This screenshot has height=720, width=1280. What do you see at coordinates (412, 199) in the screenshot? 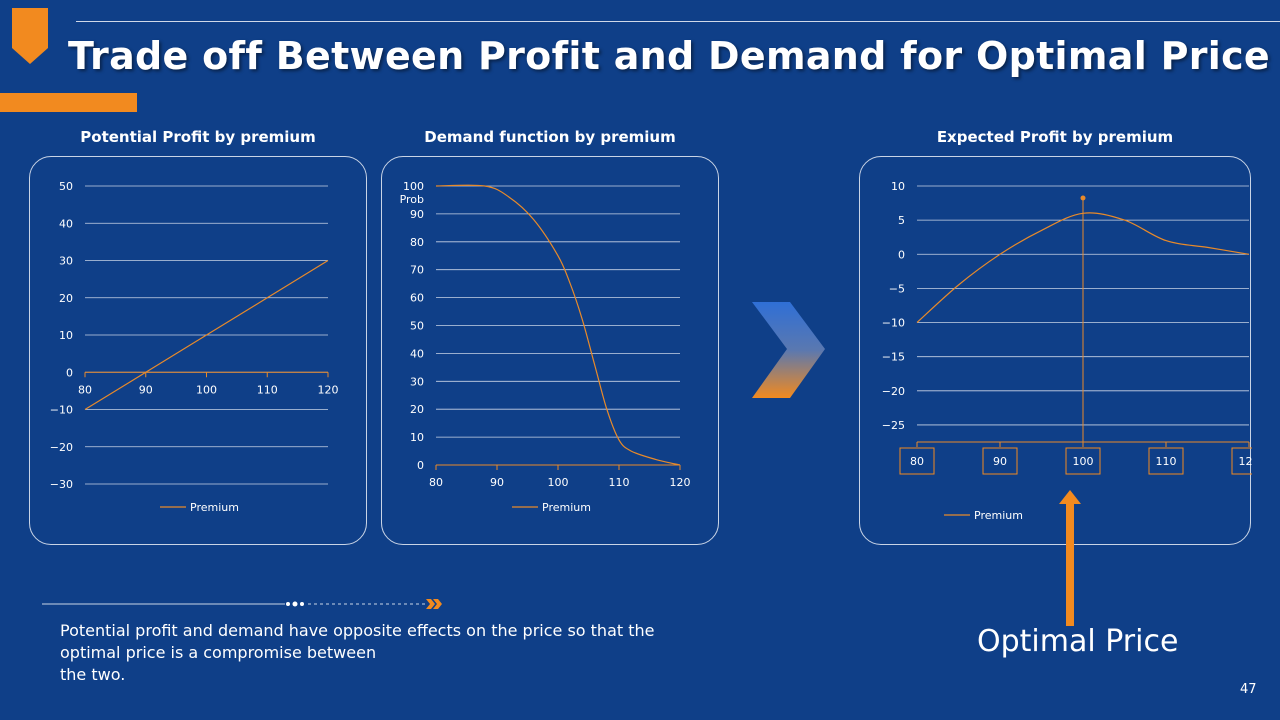
I see `axis-annotation: Prob` at bounding box center [412, 199].